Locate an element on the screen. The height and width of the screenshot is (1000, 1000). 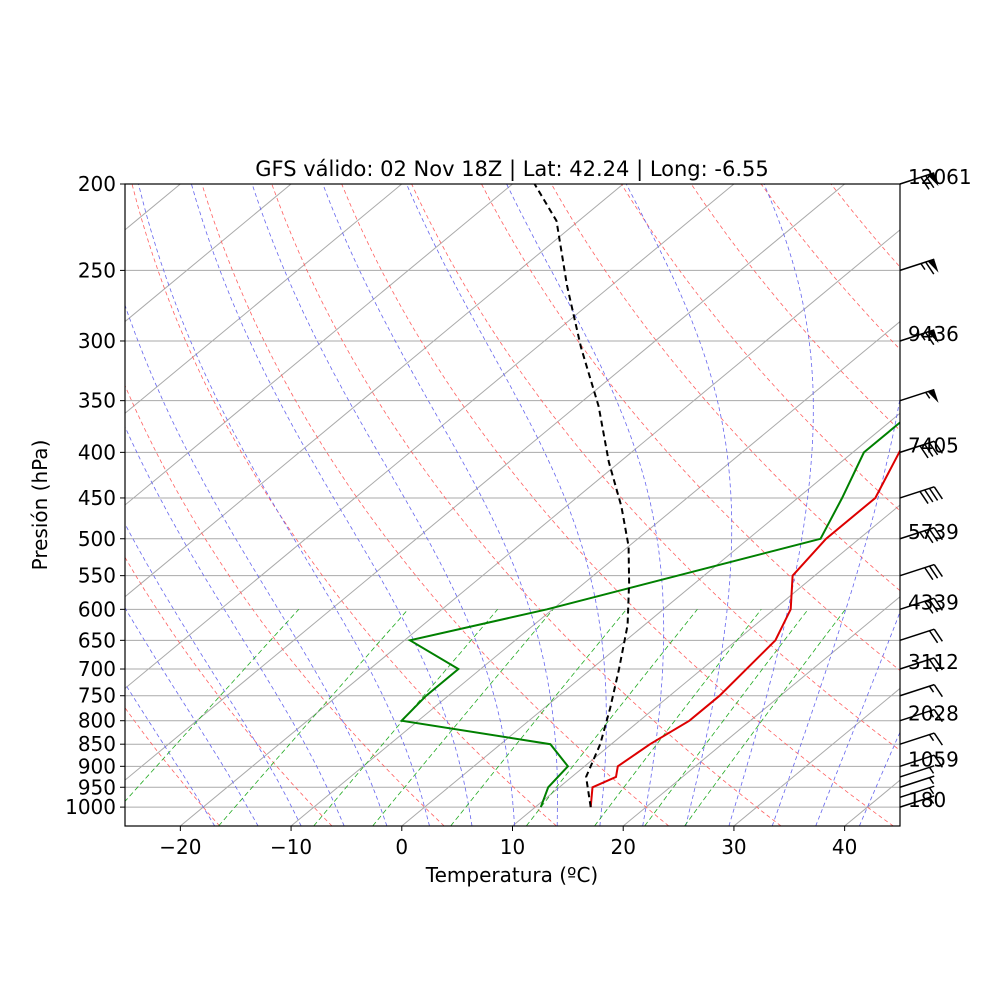
height-label: 3112 is located at coordinates (933, 662).